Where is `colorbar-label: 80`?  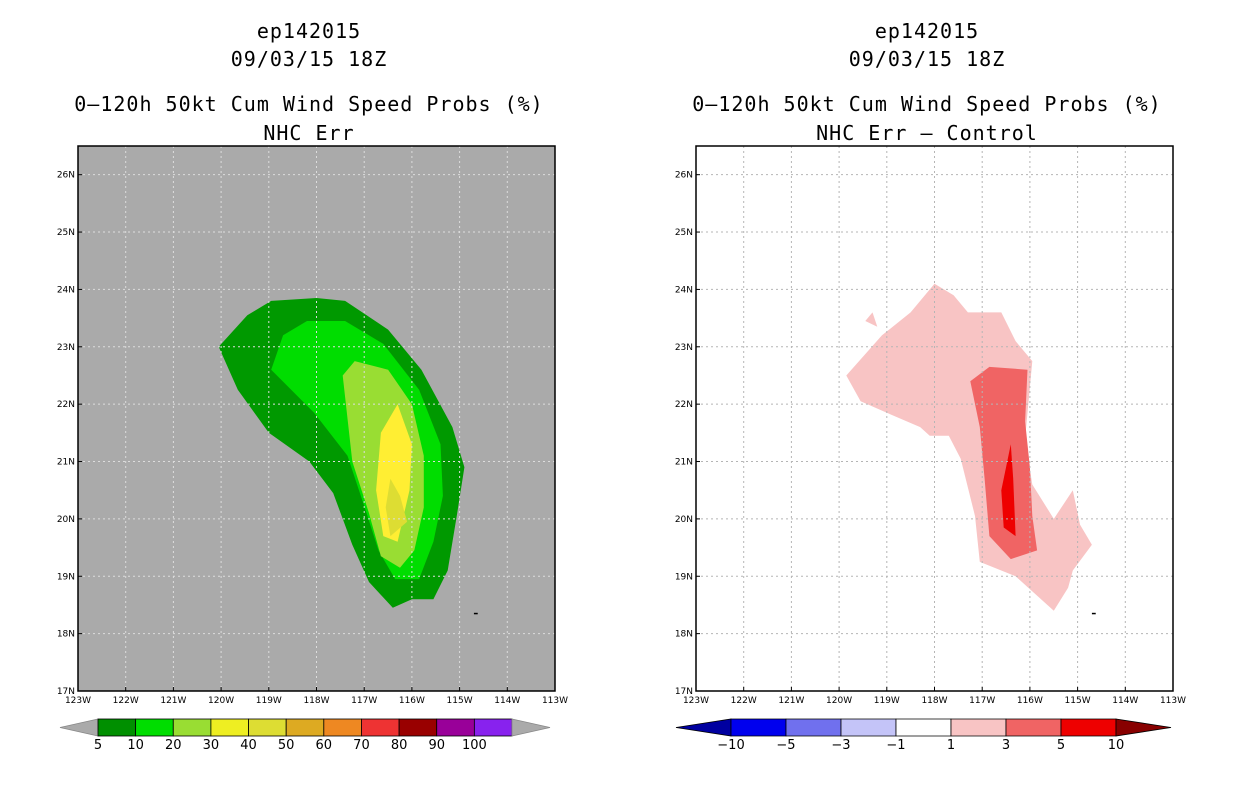
colorbar-label: 80 is located at coordinates (399, 745).